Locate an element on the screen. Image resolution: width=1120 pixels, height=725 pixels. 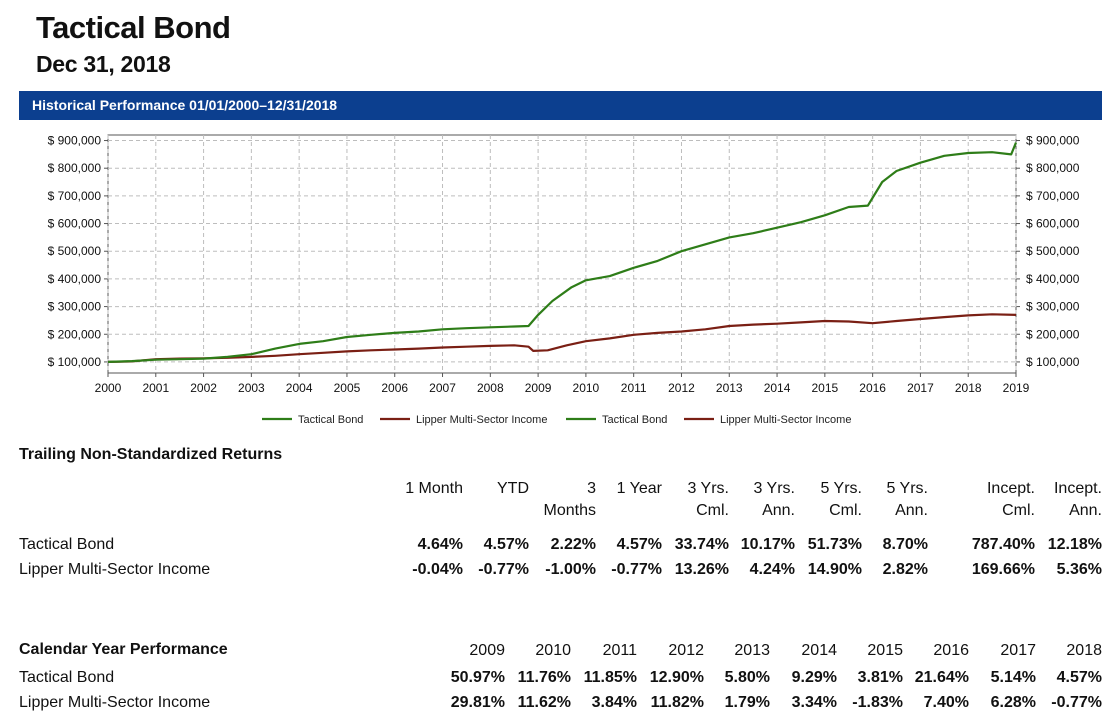
year-header: 2017 is located at coordinates (1018, 650).